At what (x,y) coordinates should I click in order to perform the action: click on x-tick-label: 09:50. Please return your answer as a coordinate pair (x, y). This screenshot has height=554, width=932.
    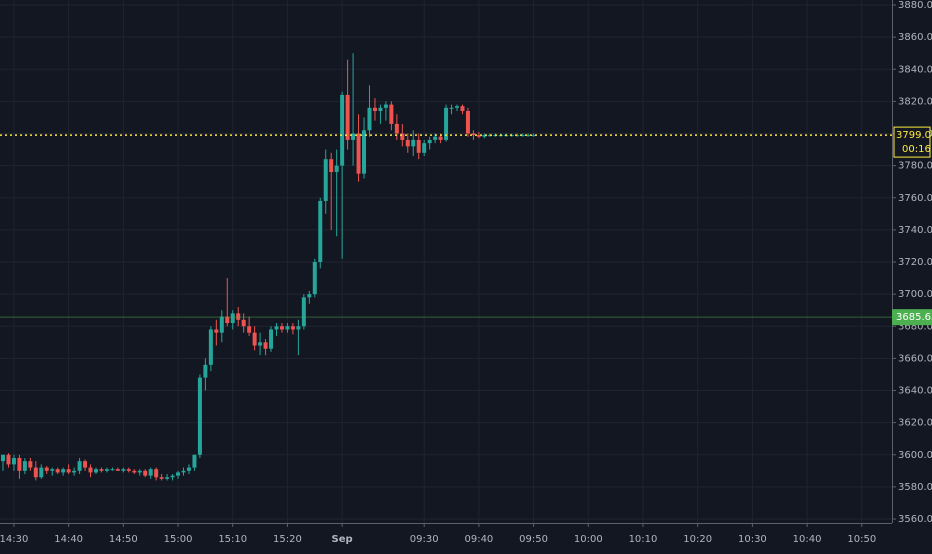
    Looking at the image, I should click on (533, 539).